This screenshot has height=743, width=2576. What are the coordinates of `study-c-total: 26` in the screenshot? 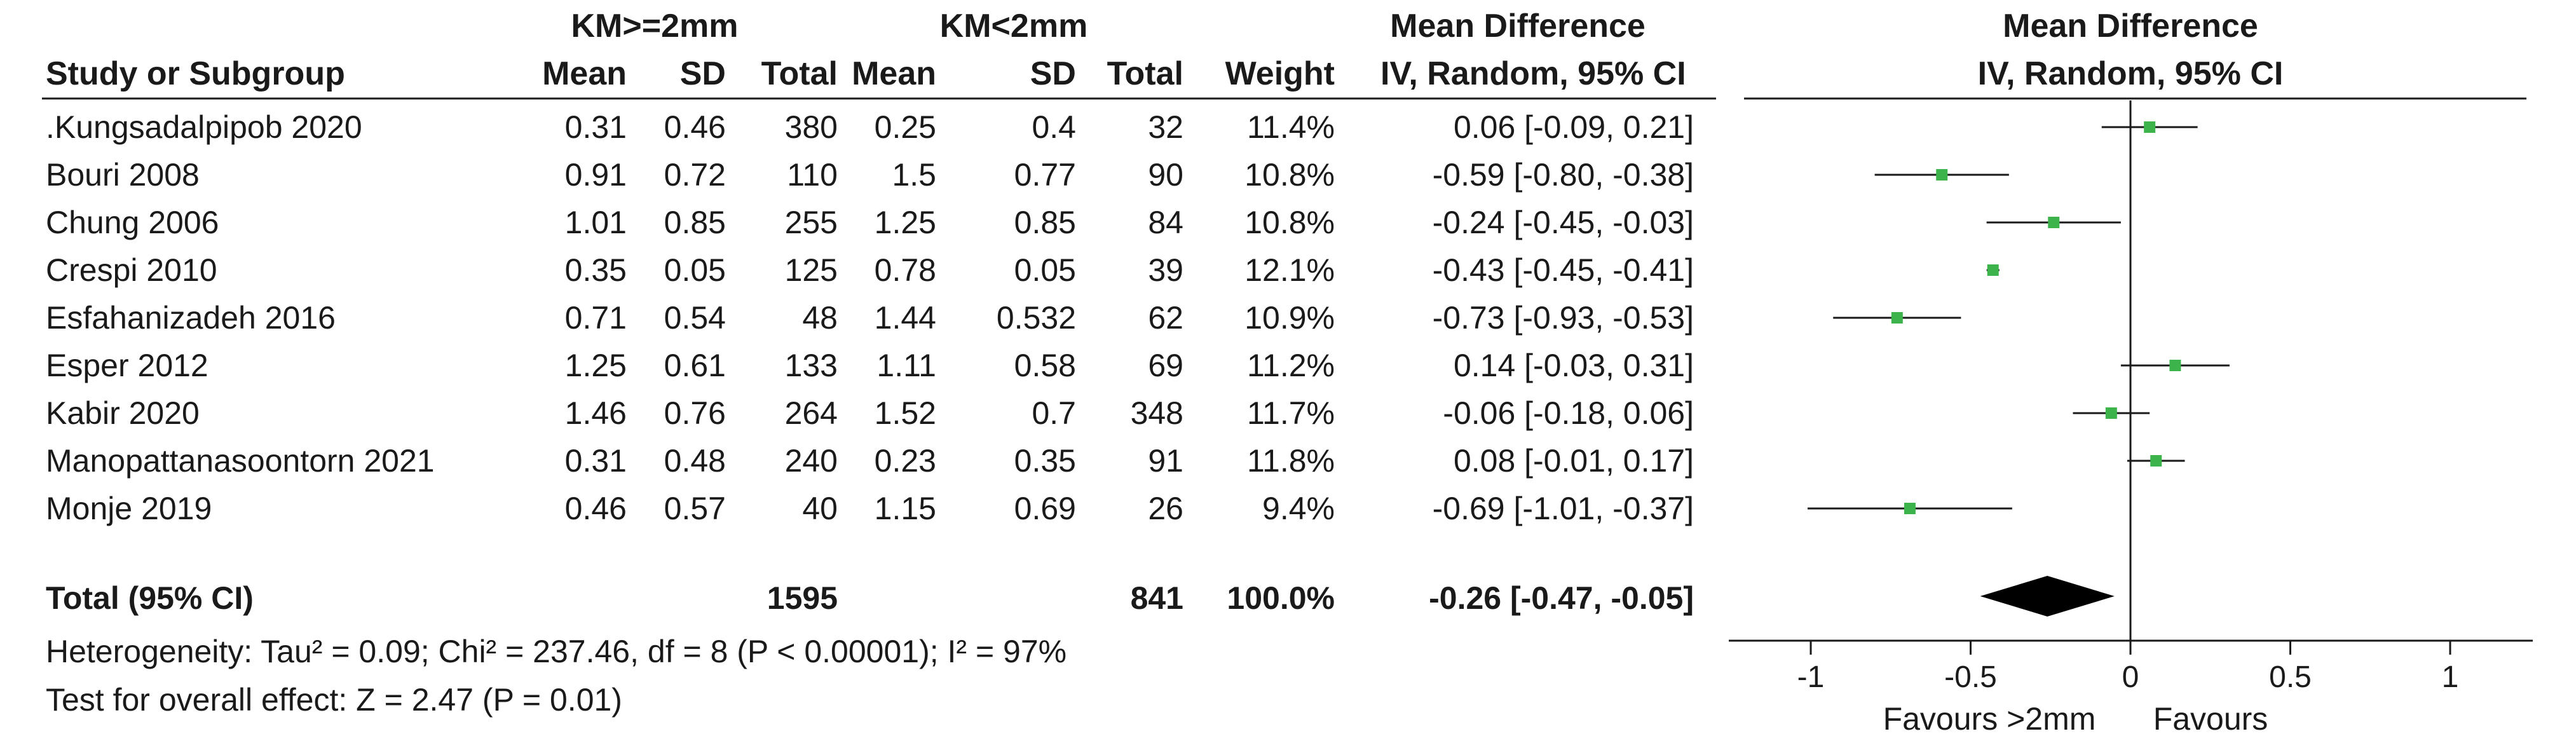 It's located at (1165, 508).